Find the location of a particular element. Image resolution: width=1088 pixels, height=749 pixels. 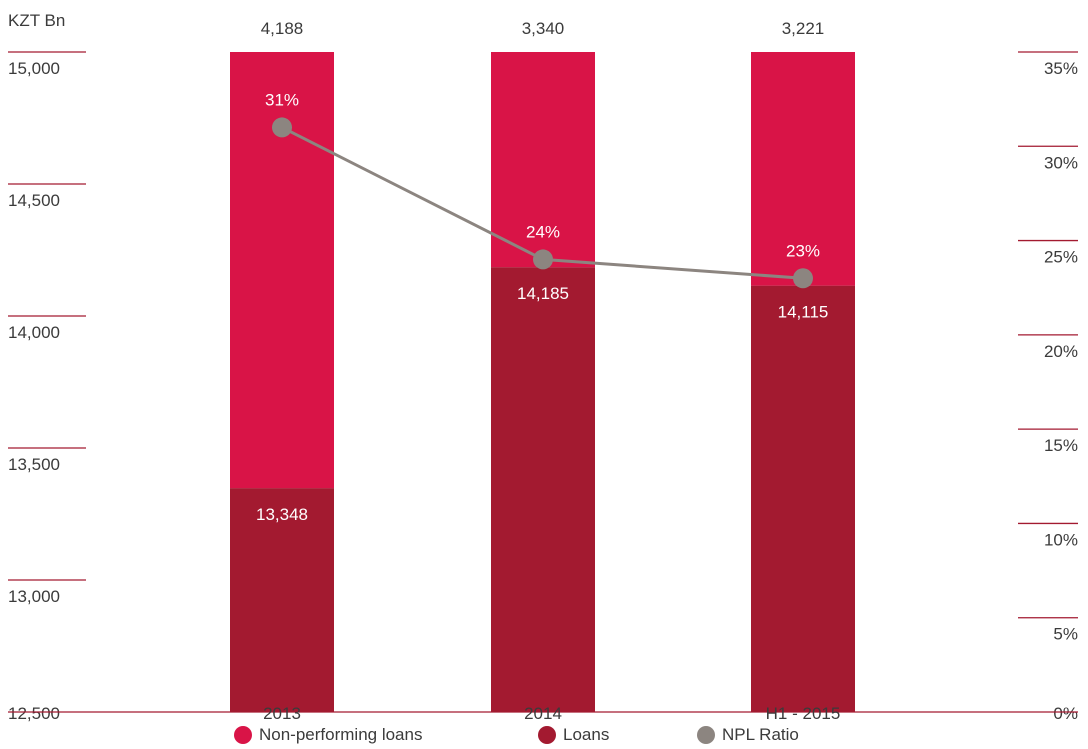

npl-ratio-label: 31% is located at coordinates (282, 99).